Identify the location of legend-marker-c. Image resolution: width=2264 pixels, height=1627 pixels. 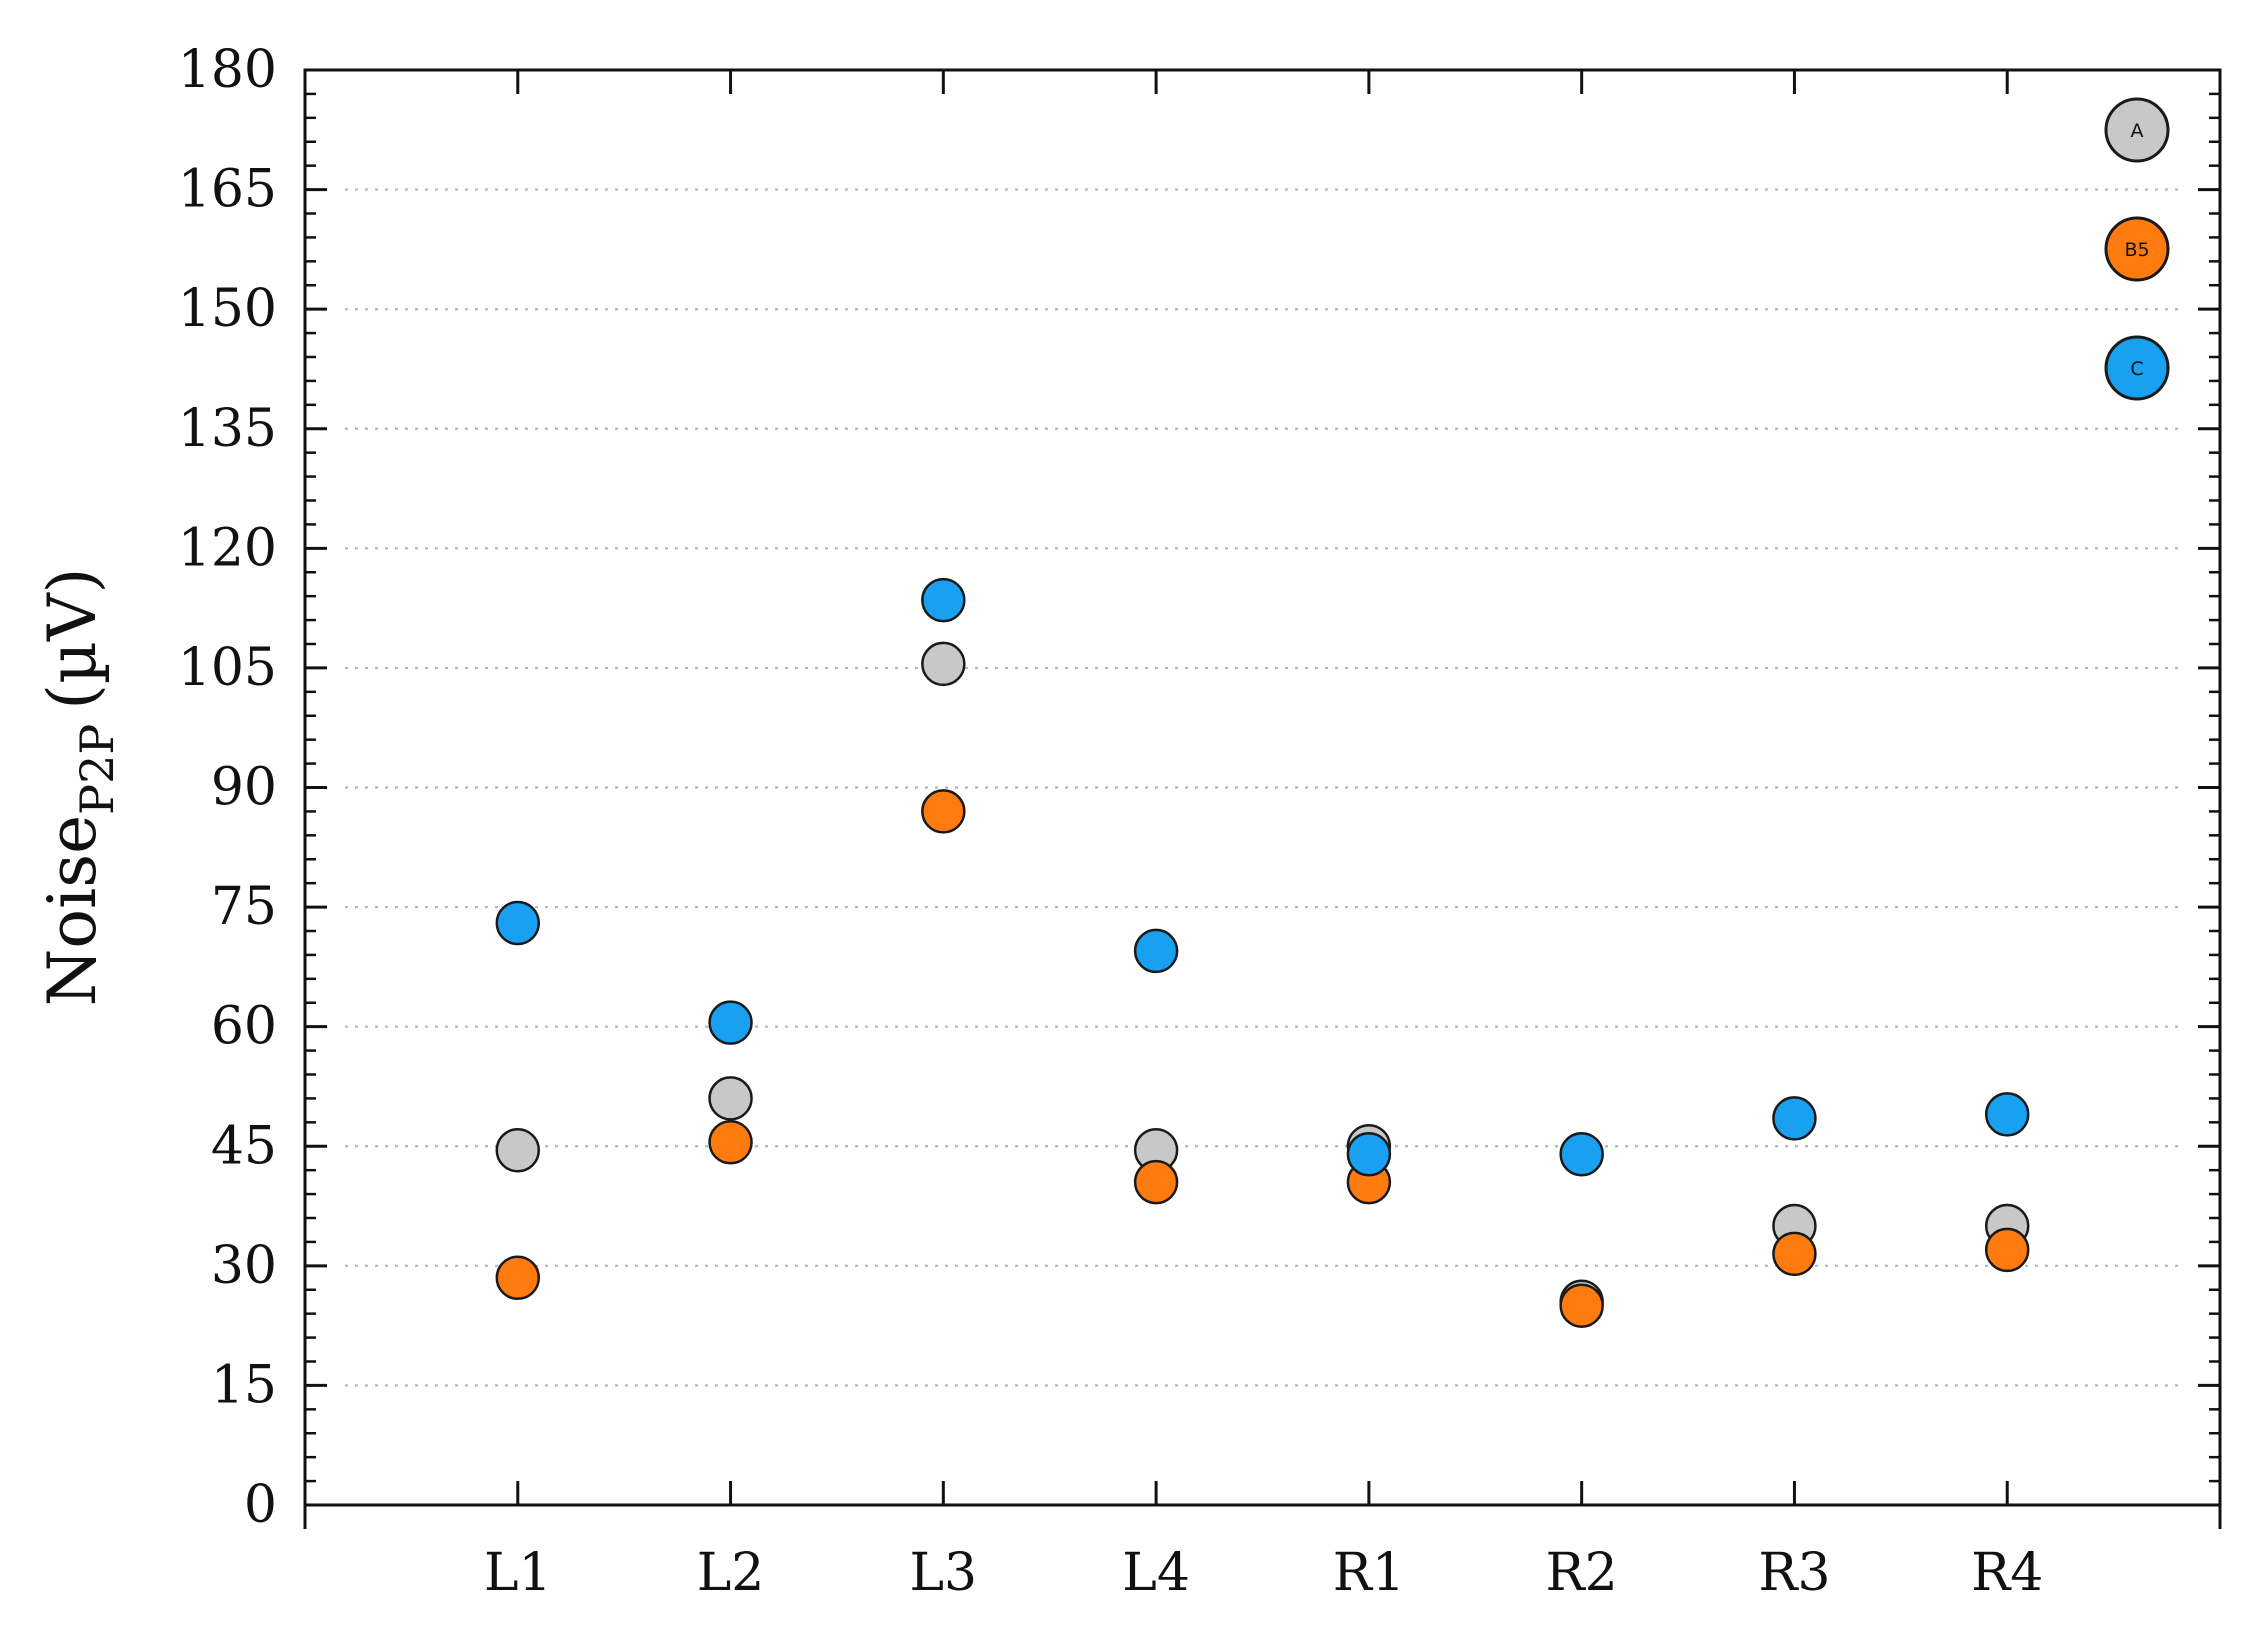
(2137, 368).